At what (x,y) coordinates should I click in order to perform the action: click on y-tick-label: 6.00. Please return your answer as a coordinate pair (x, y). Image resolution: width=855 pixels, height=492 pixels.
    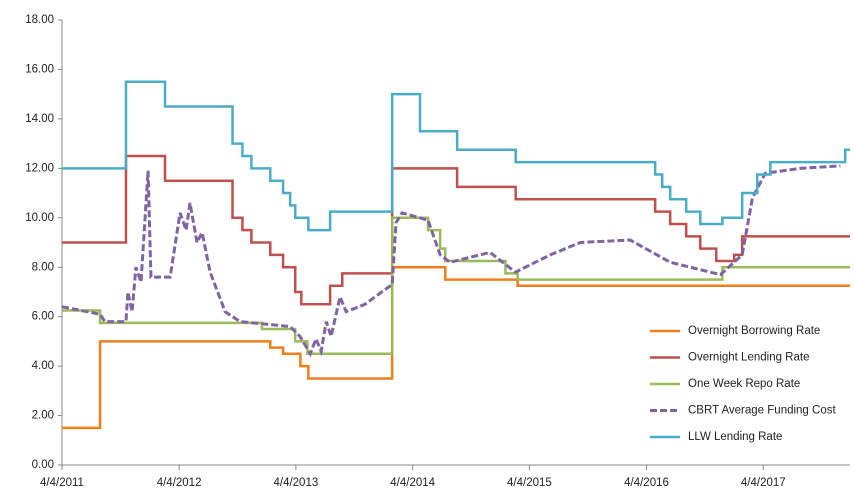
    Looking at the image, I should click on (43, 317).